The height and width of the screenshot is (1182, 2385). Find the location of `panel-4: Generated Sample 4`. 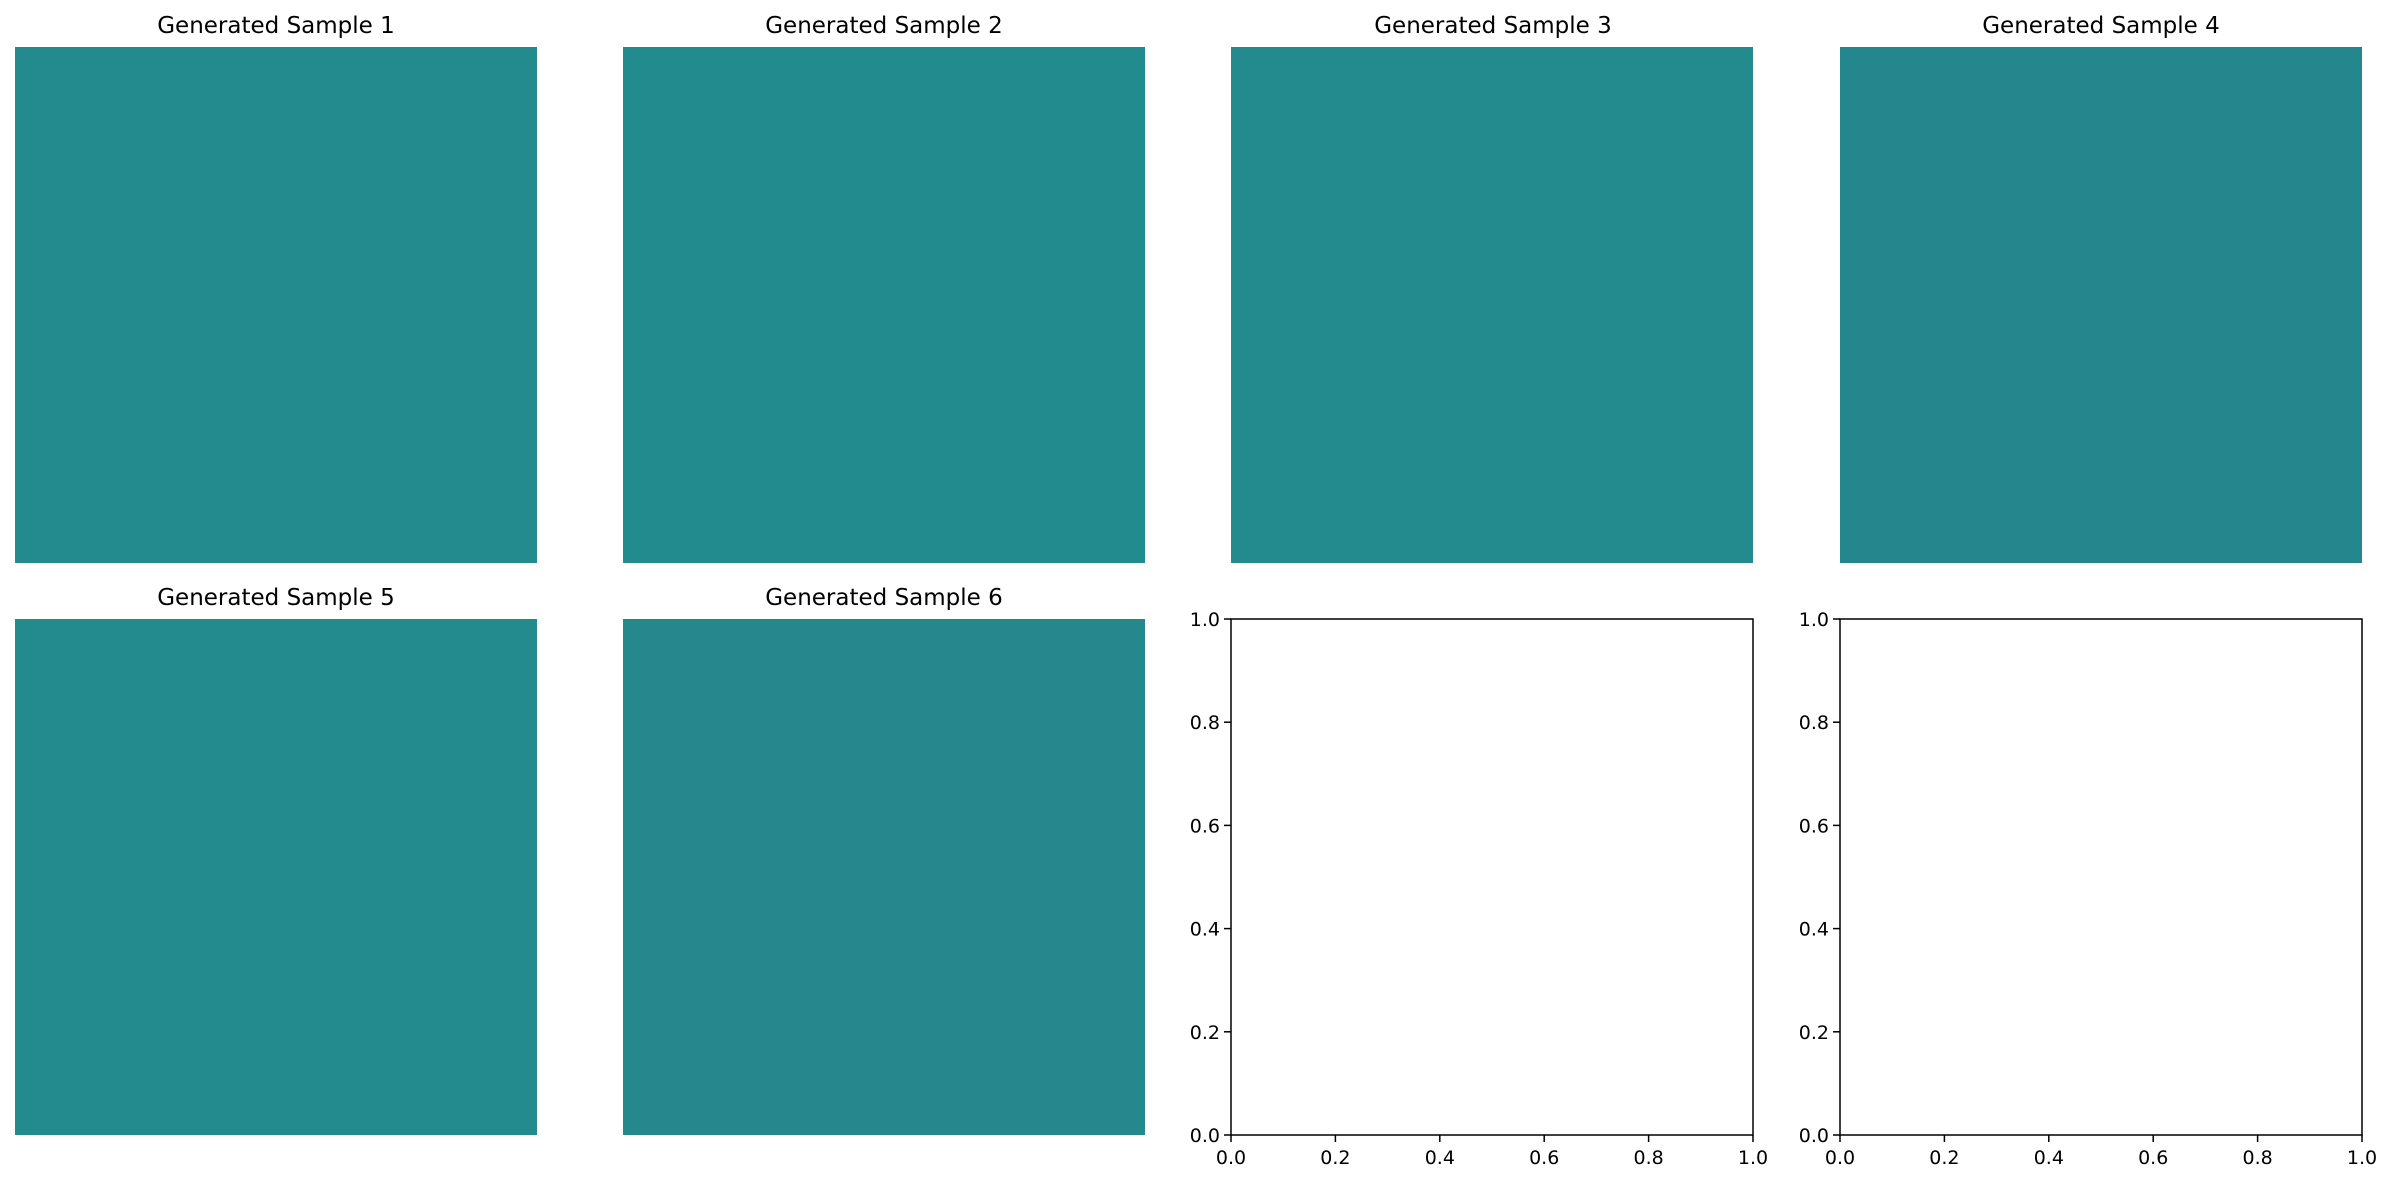

panel-4: Generated Sample 4 is located at coordinates (2101, 288).